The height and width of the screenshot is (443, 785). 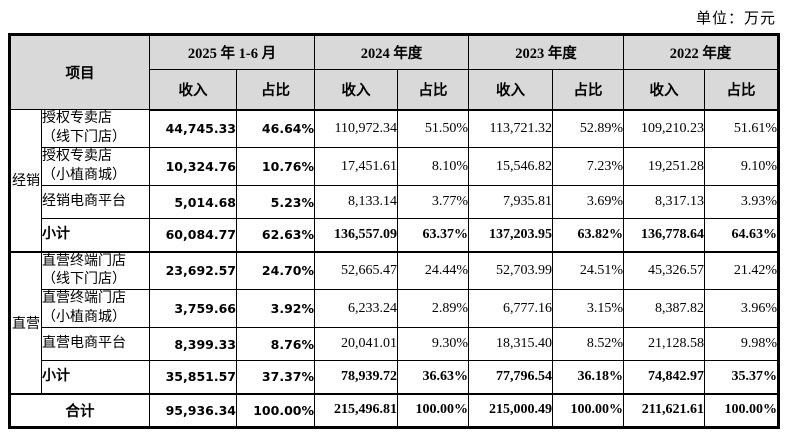 I want to click on unit-label: 单位：万元, so click(x=735, y=19).